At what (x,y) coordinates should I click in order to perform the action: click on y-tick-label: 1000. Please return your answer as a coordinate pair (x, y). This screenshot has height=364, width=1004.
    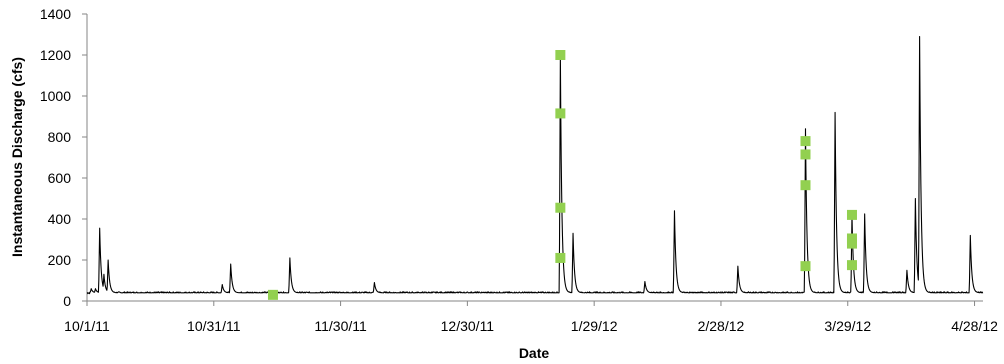
    Looking at the image, I should click on (55, 96).